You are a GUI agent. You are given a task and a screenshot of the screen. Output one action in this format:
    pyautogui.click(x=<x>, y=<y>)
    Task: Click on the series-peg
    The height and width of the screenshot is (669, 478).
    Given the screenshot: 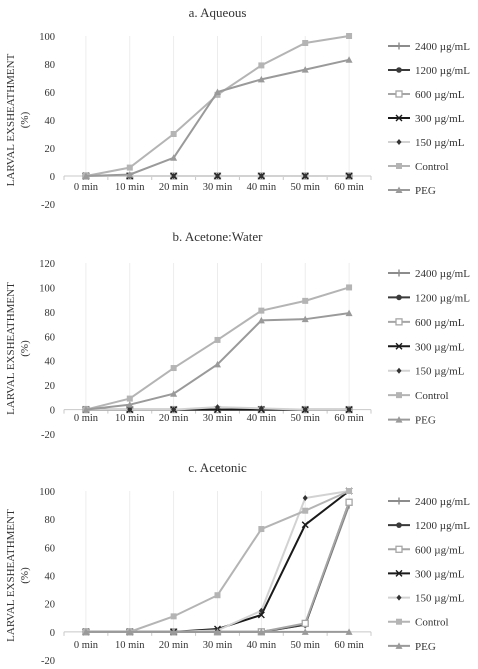 What is the action you would take?
    pyautogui.click(x=217, y=631)
    